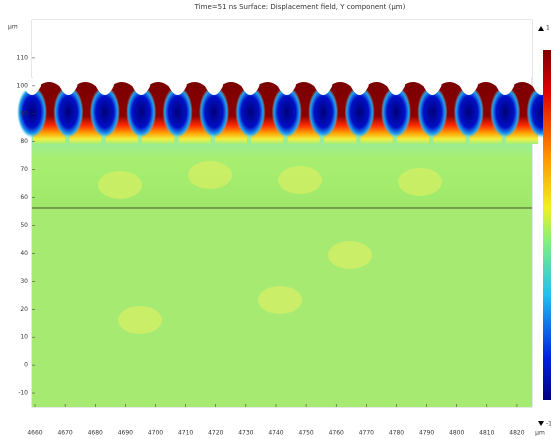 The width and height of the screenshot is (551, 439). Describe the element at coordinates (396, 433) in the screenshot. I see `x-tick-label: 4780` at that location.